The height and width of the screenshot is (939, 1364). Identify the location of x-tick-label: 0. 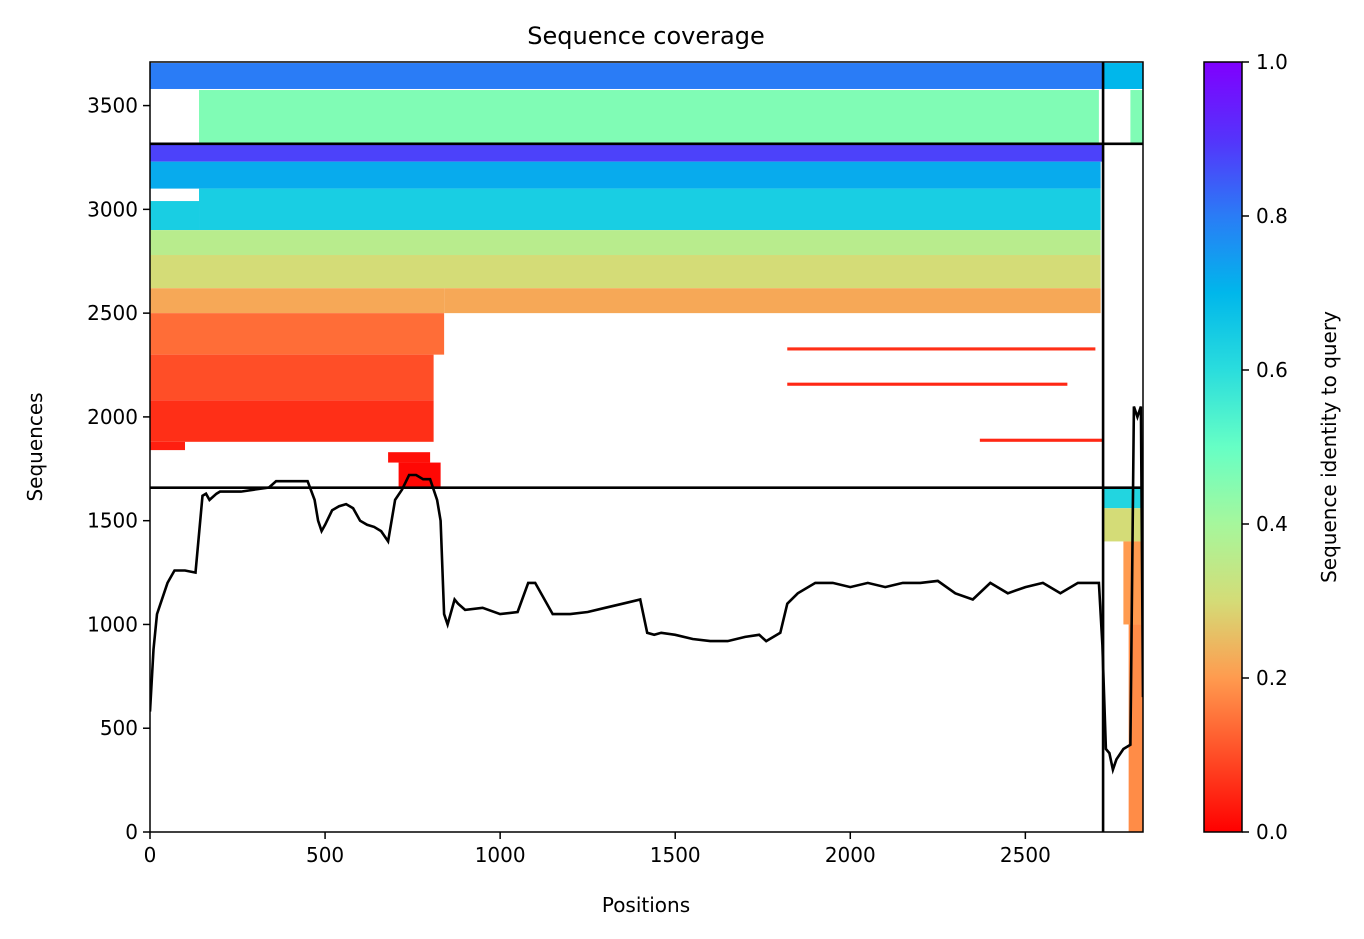
(150, 855).